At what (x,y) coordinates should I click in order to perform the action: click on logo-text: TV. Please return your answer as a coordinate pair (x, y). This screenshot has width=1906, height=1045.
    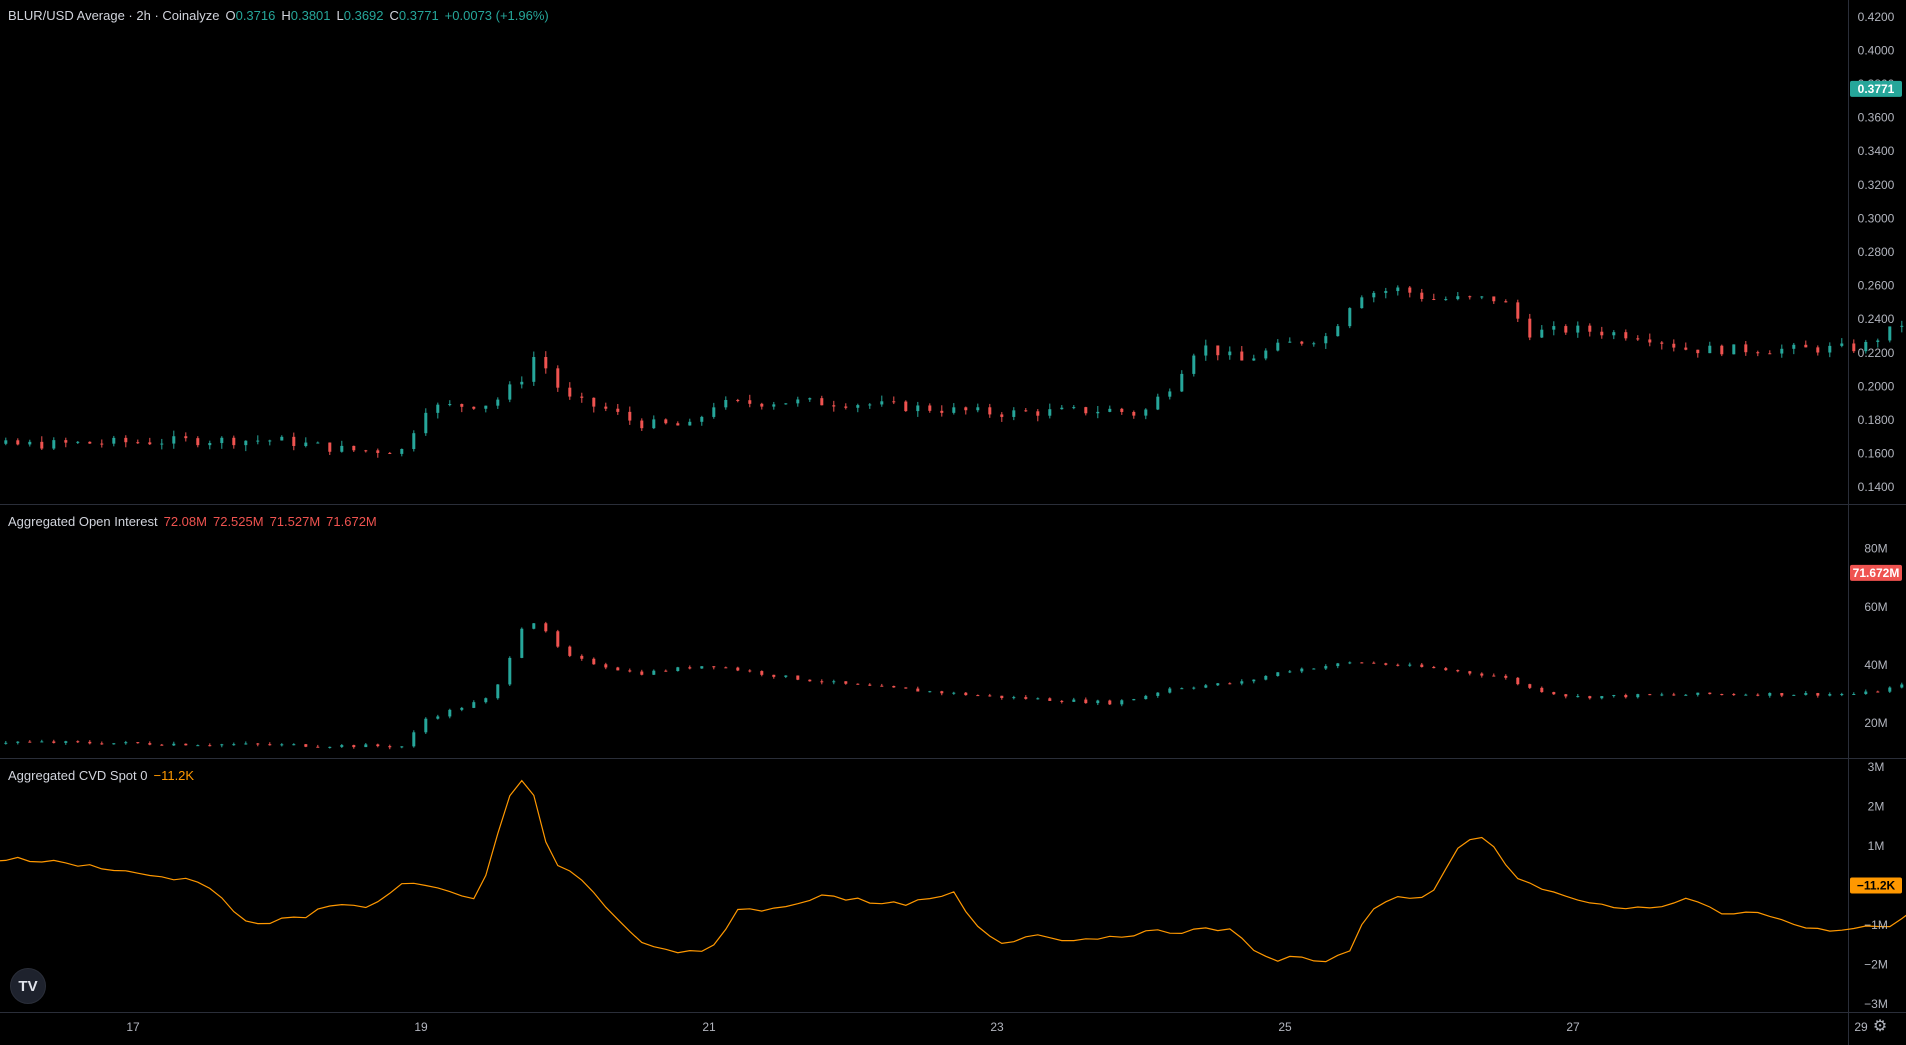
    Looking at the image, I should click on (28, 986).